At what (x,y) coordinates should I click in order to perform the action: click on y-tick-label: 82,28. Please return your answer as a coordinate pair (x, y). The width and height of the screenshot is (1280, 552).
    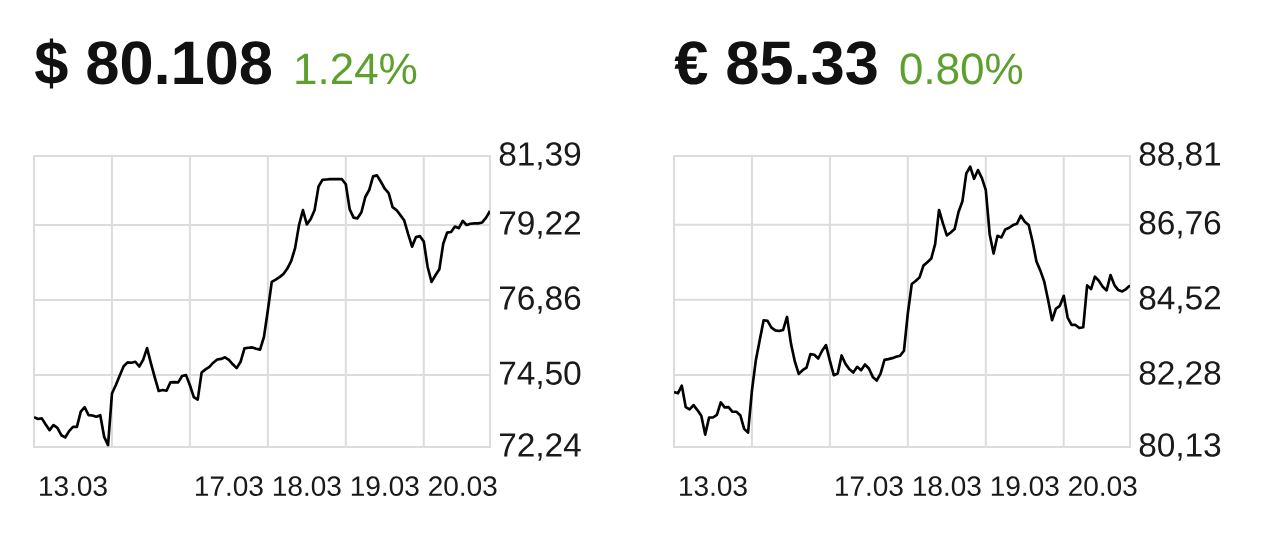
    Looking at the image, I should click on (1180, 375).